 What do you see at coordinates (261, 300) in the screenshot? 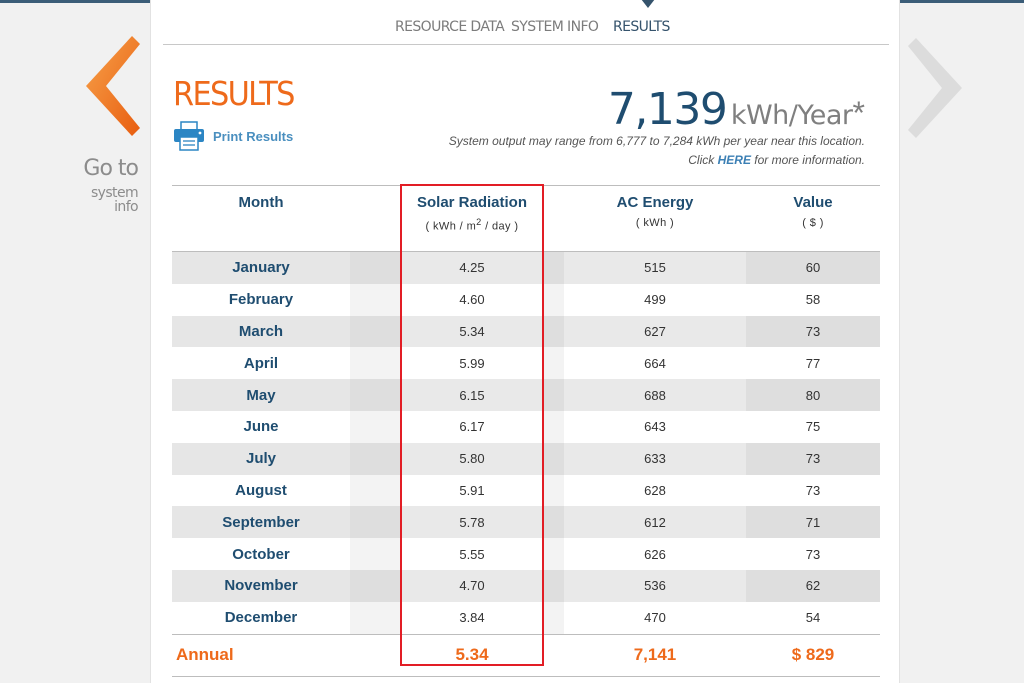
I see `month-cell: February` at bounding box center [261, 300].